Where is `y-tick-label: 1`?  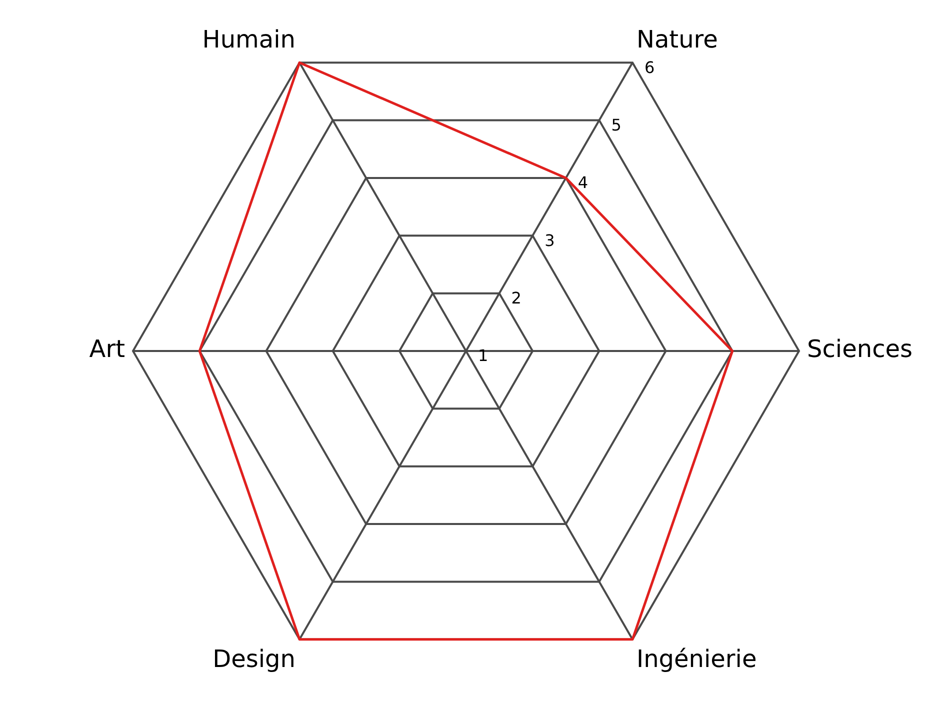 y-tick-label: 1 is located at coordinates (483, 356).